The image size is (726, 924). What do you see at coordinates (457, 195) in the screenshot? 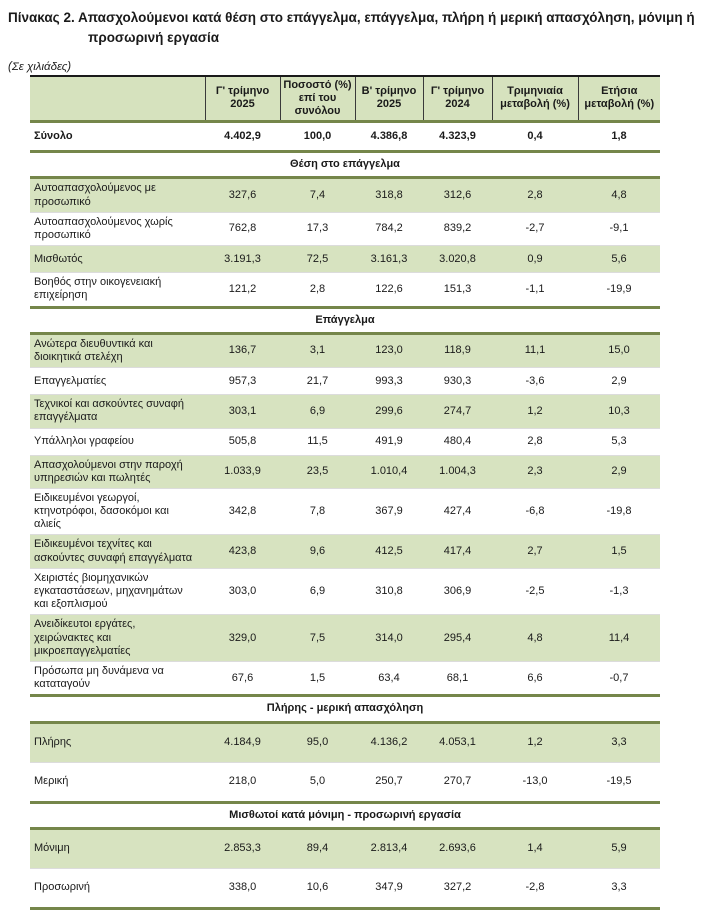
I see `value-cell: 312,6` at bounding box center [457, 195].